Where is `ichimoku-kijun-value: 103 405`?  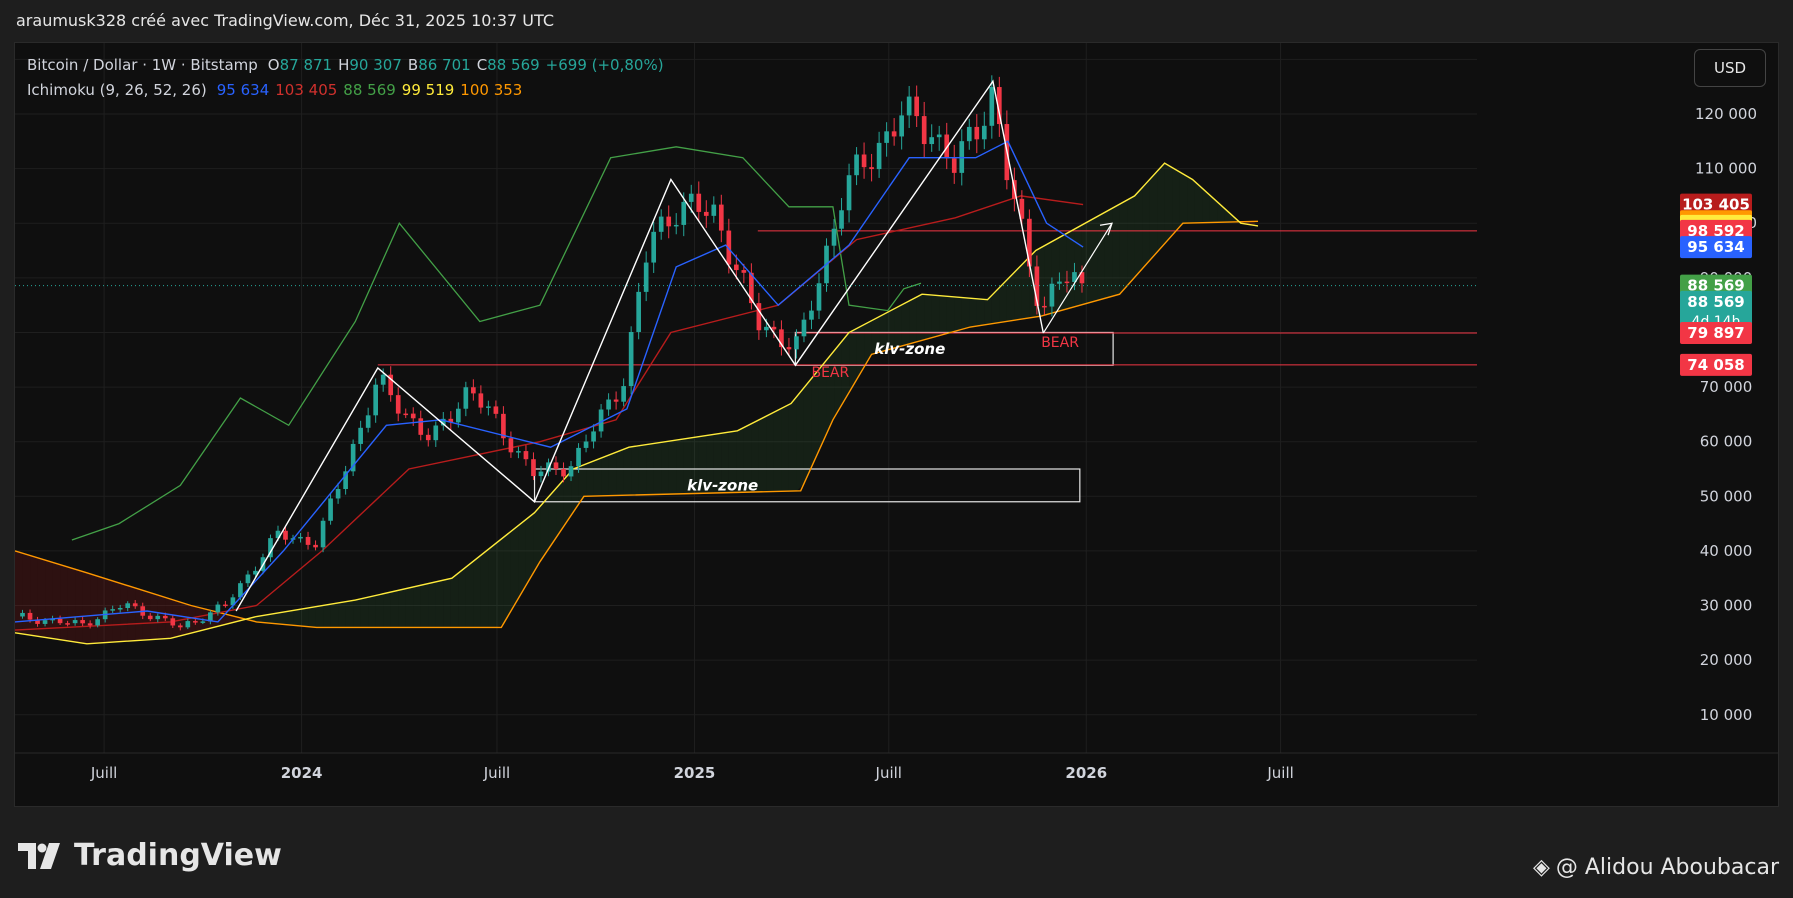
ichimoku-kijun-value: 103 405 is located at coordinates (306, 90).